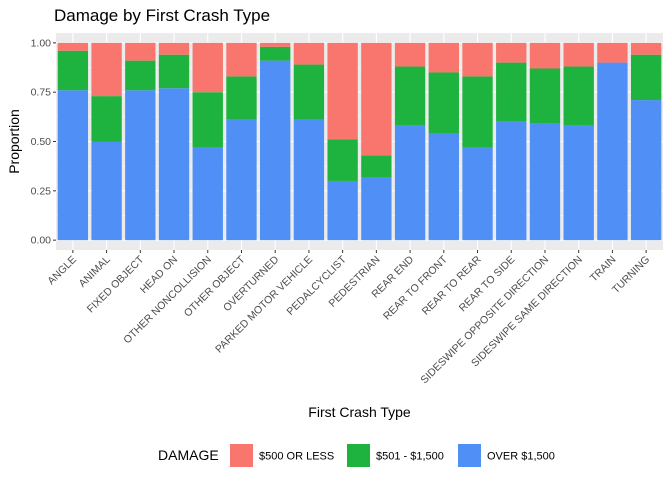  Describe the element at coordinates (162, 15) in the screenshot. I see `chart-title: Damage by First Crash Type` at that location.